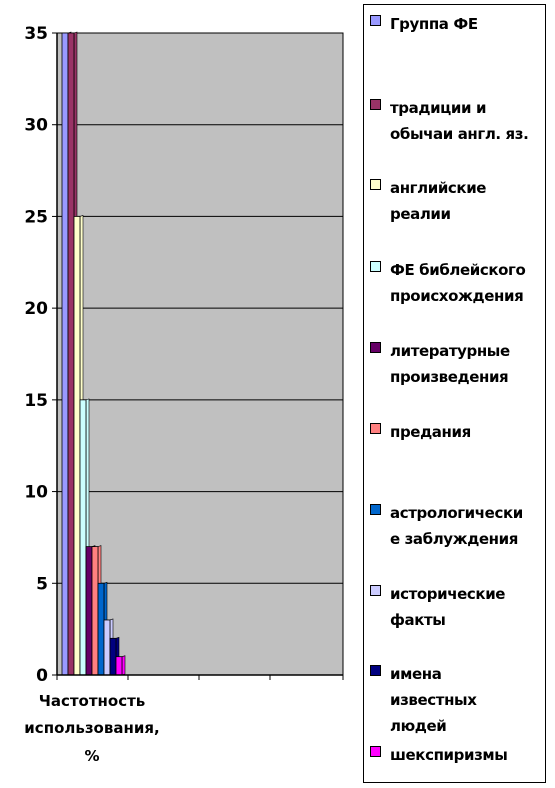 The image size is (555, 788). I want to click on legend-label-line: Группа ФЕ, so click(434, 24).